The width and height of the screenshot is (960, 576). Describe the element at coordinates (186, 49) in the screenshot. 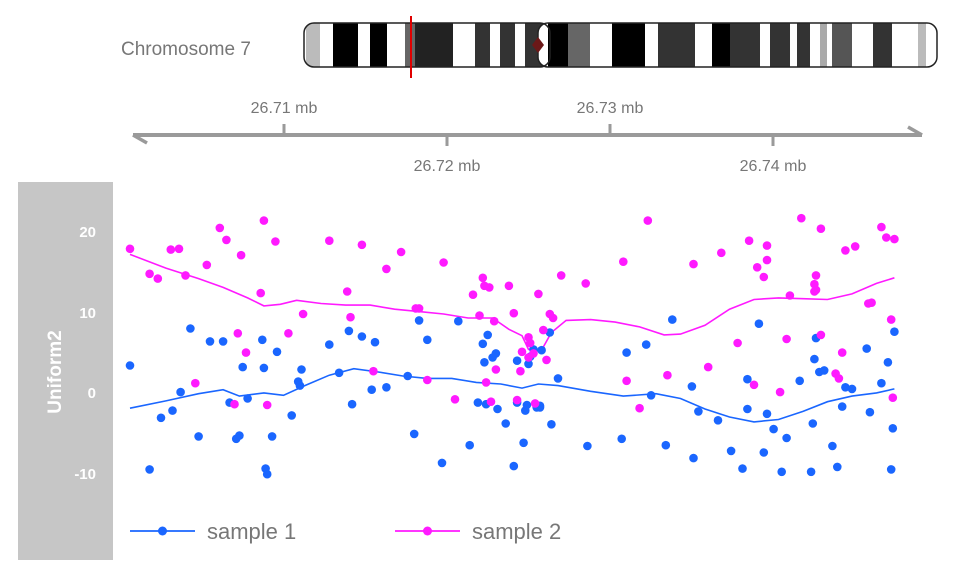

I see `chromosome-label: Chromosome 7` at that location.